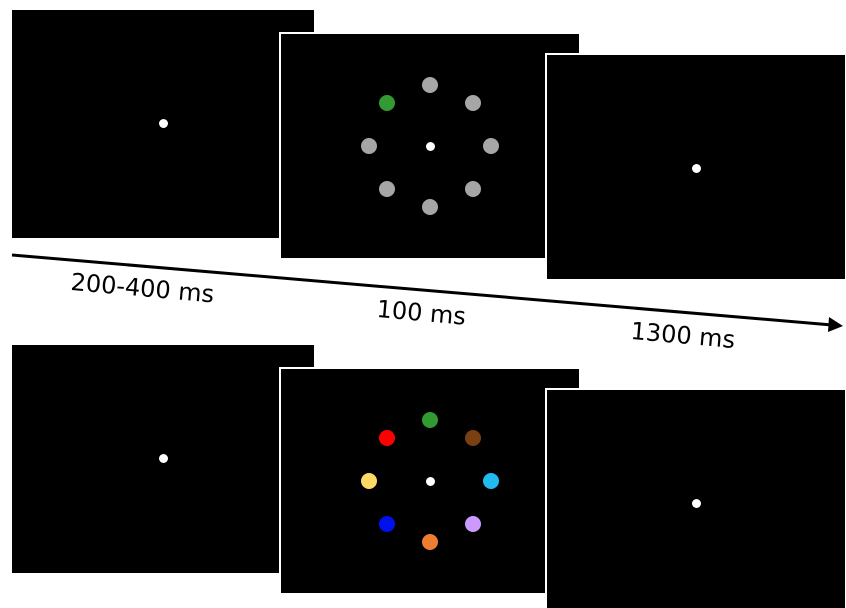  I want to click on top-delay-screen, so click(695, 167).